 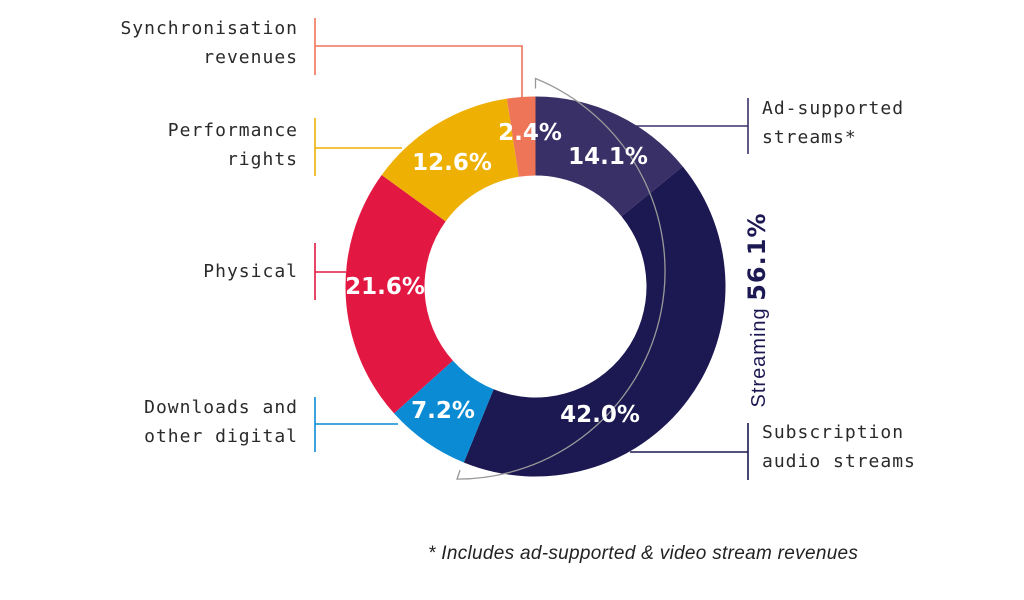 What do you see at coordinates (594, 321) in the screenshot?
I see `donut-slice-subscription-audio-streams` at bounding box center [594, 321].